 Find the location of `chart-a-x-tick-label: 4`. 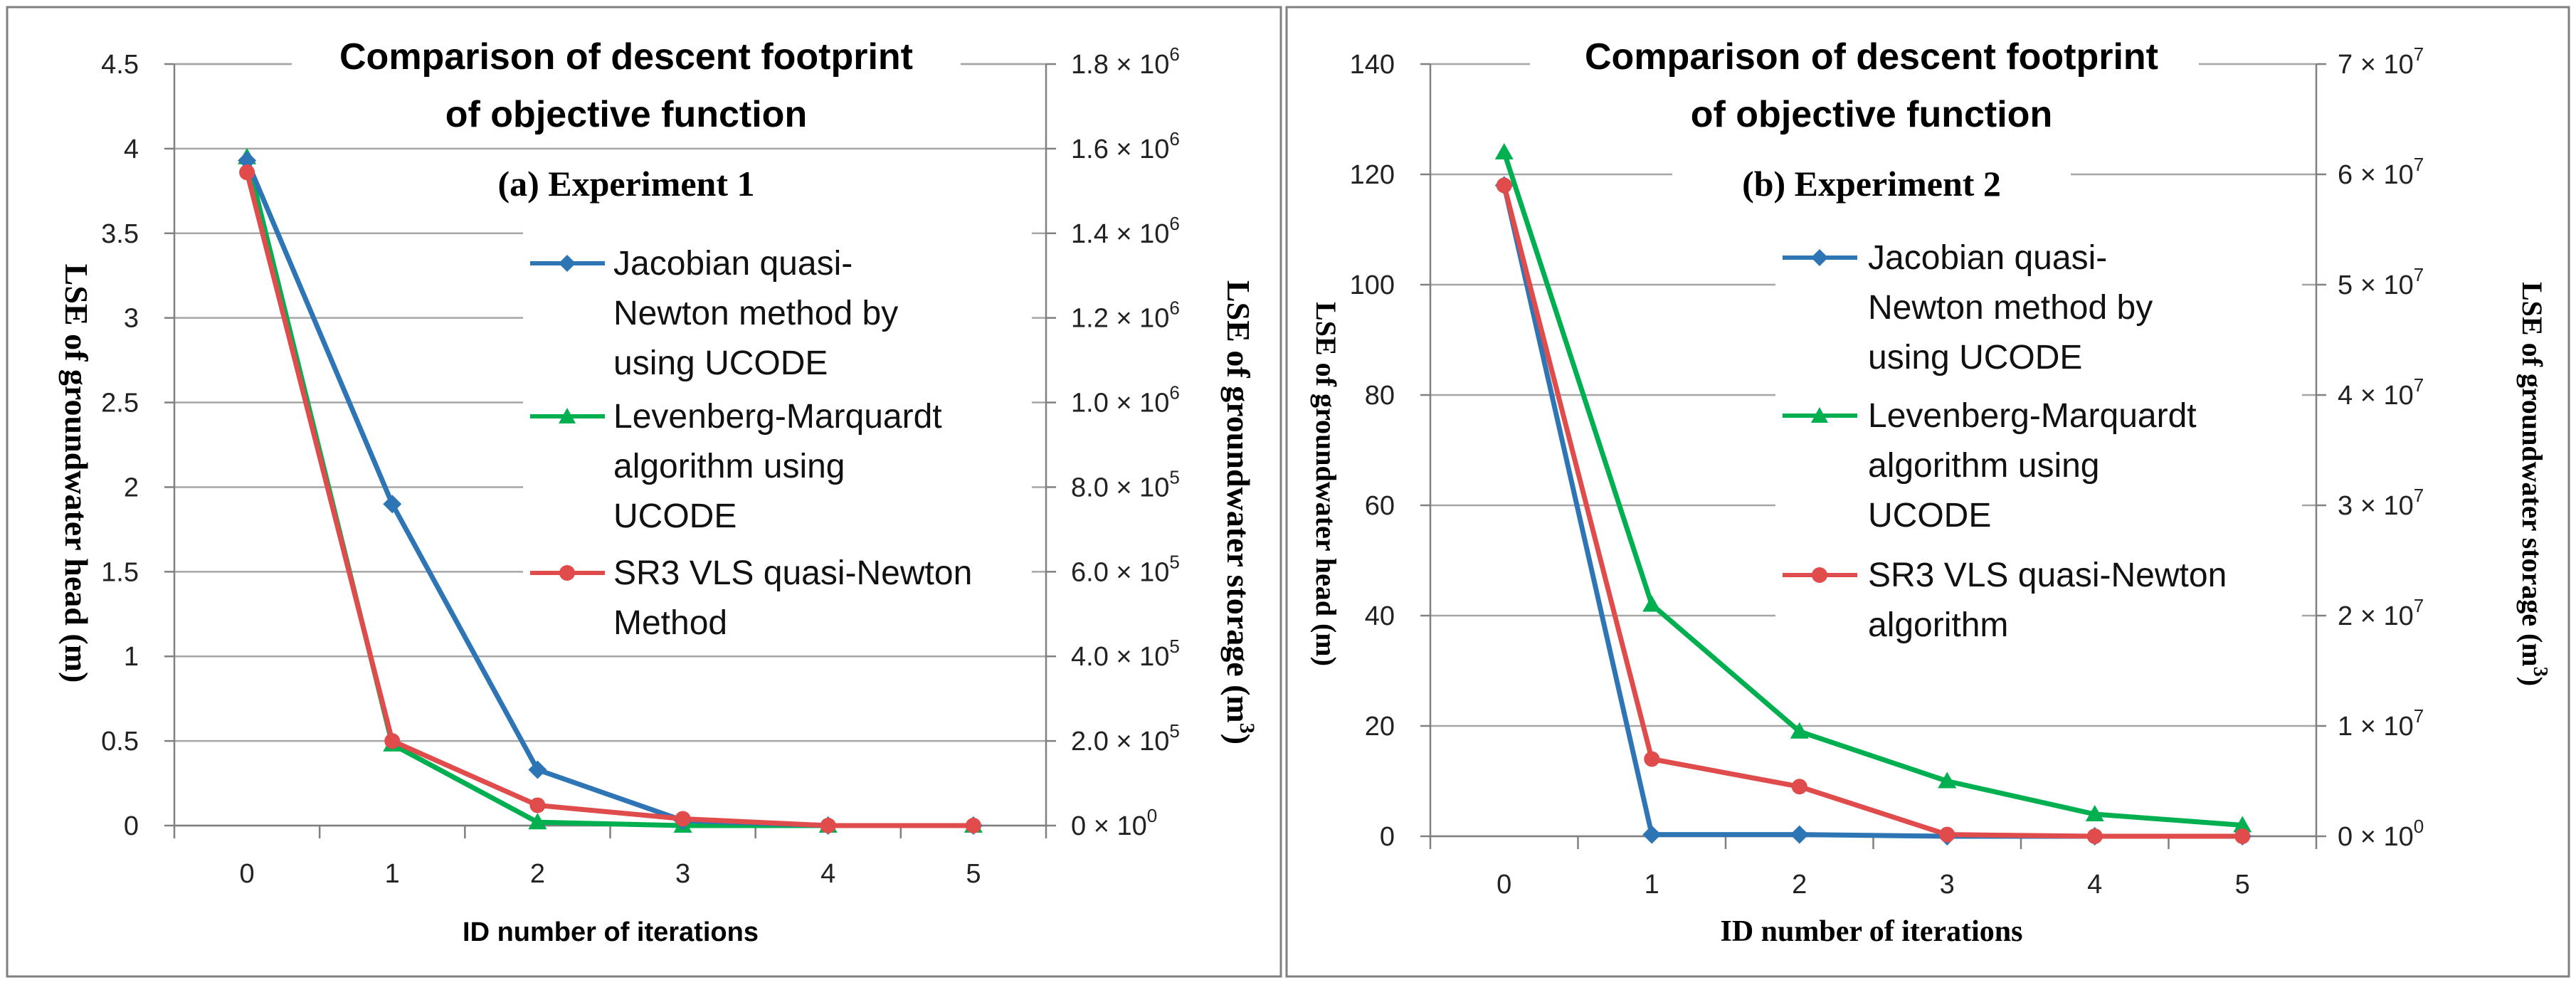

chart-a-x-tick-label: 4 is located at coordinates (828, 874).